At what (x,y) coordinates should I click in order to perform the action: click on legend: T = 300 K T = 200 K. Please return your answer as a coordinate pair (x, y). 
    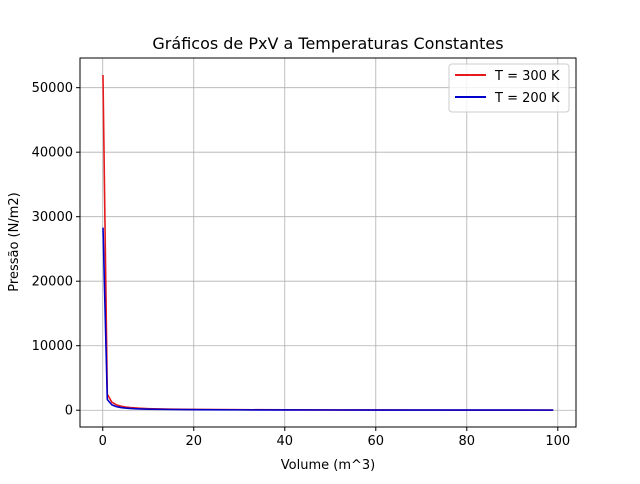
    Looking at the image, I should click on (509, 88).